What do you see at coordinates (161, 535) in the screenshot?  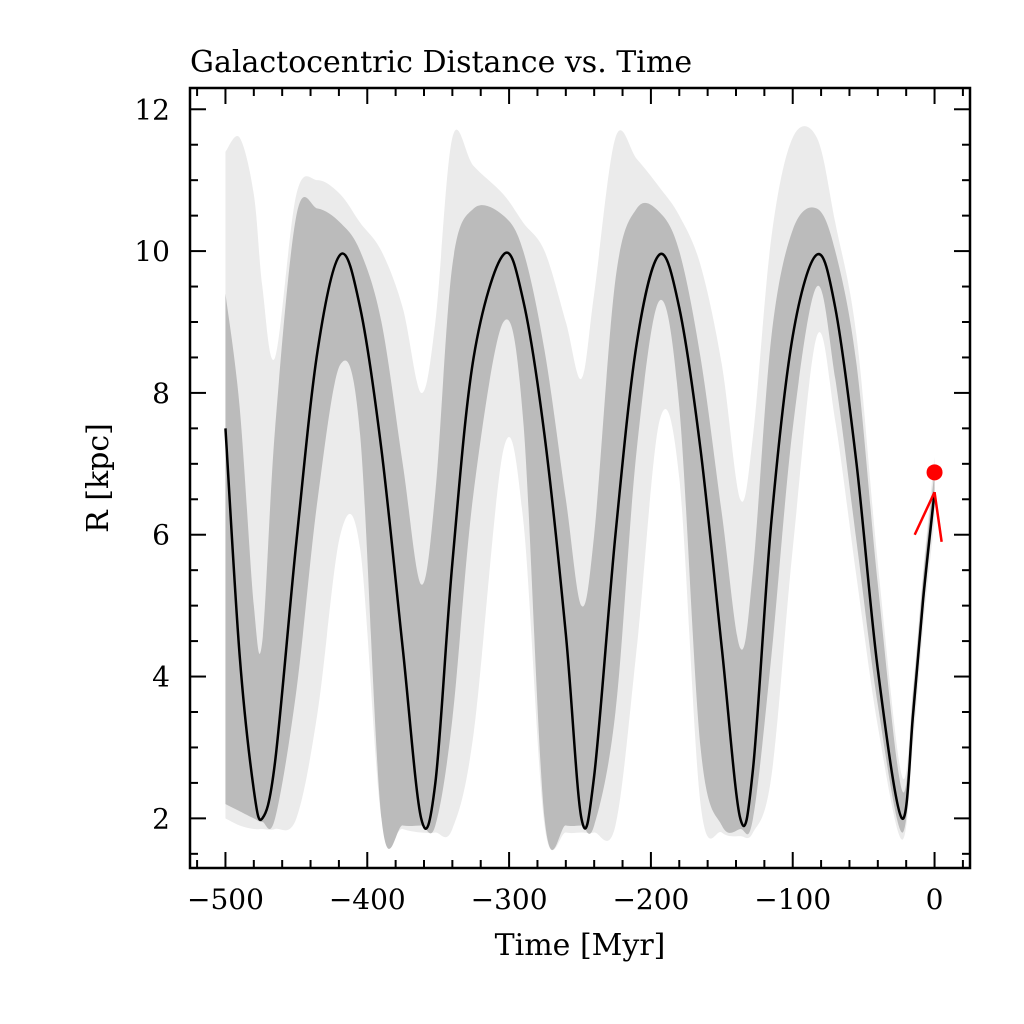 I see `y-tick-label: 6` at bounding box center [161, 535].